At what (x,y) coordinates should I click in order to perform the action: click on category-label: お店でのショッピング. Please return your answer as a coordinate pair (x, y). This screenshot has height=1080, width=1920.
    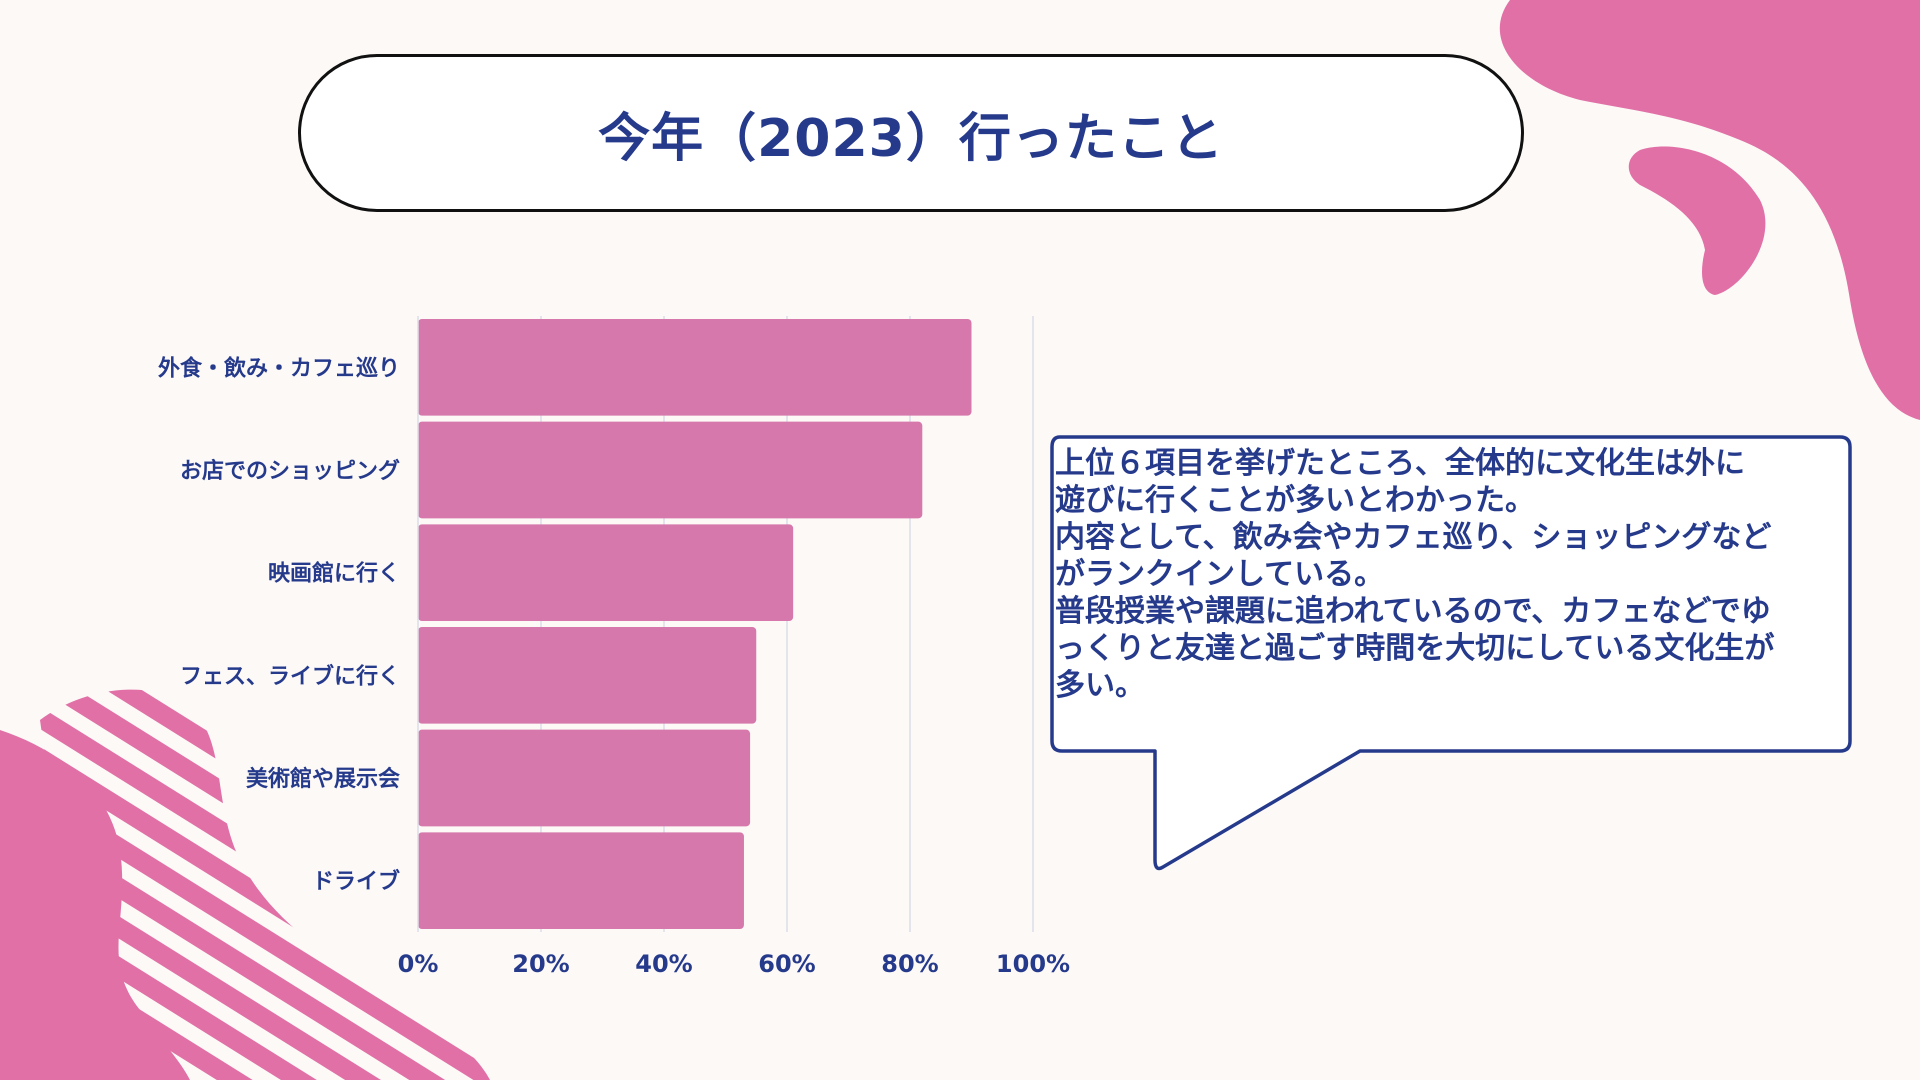
    Looking at the image, I should click on (290, 471).